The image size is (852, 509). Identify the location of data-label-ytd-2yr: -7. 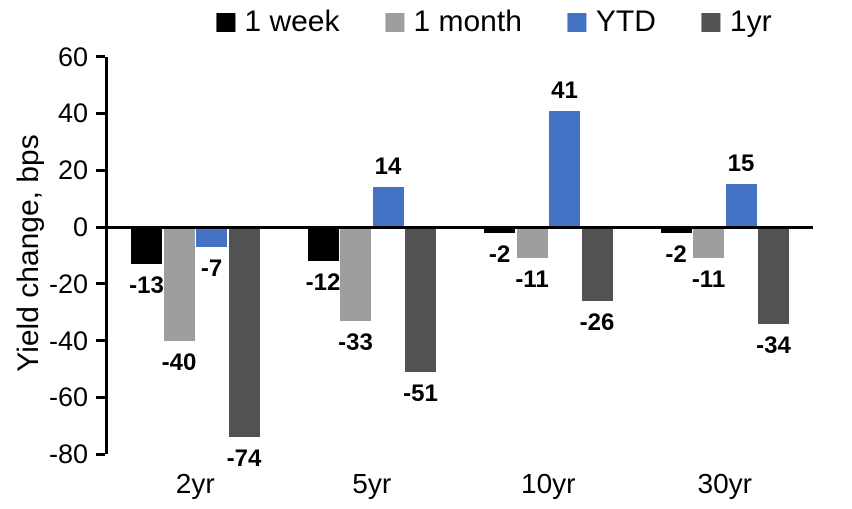
(211, 268).